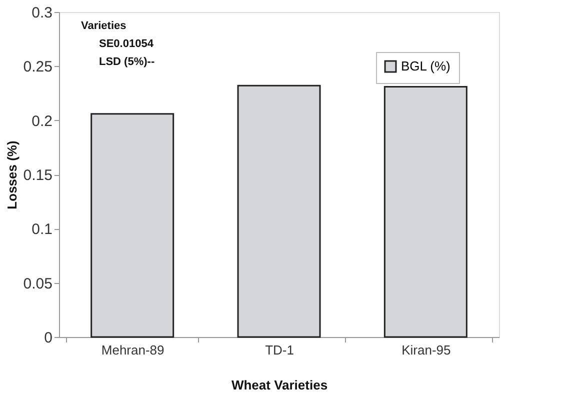 The height and width of the screenshot is (409, 568). I want to click on y-tick-label: 0.1, so click(42, 229).